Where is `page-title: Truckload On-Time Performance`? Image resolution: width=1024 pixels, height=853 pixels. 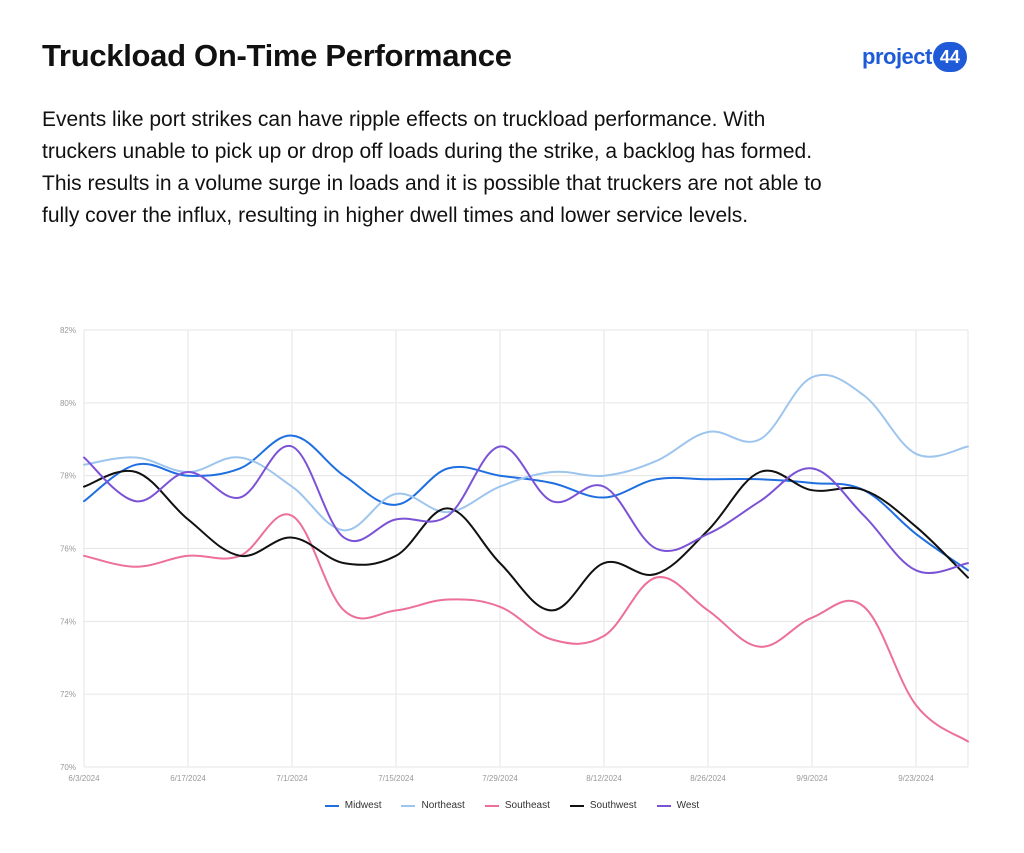
page-title: Truckload On-Time Performance is located at coordinates (277, 55).